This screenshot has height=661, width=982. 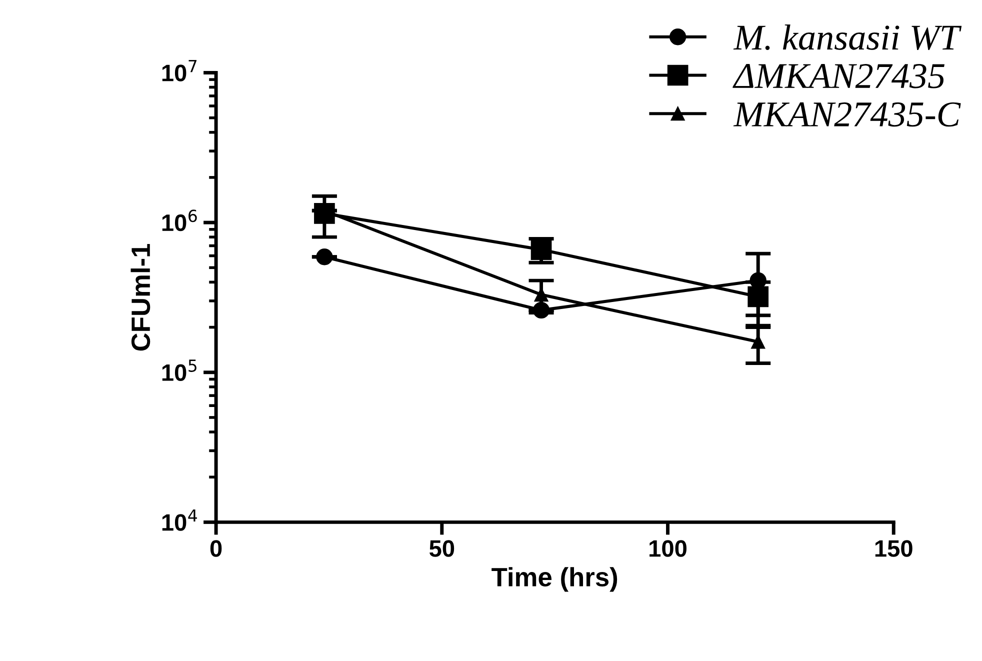 What do you see at coordinates (179, 221) in the screenshot?
I see `y-tick-label: 10$^{6}$` at bounding box center [179, 221].